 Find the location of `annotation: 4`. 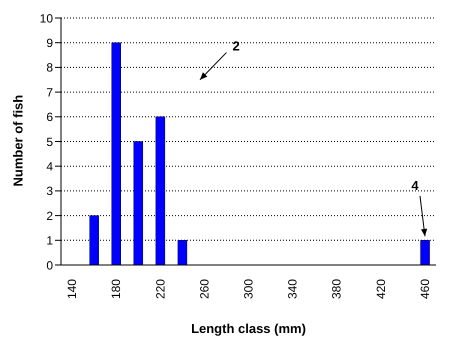

annotation: 4 is located at coordinates (415, 185).